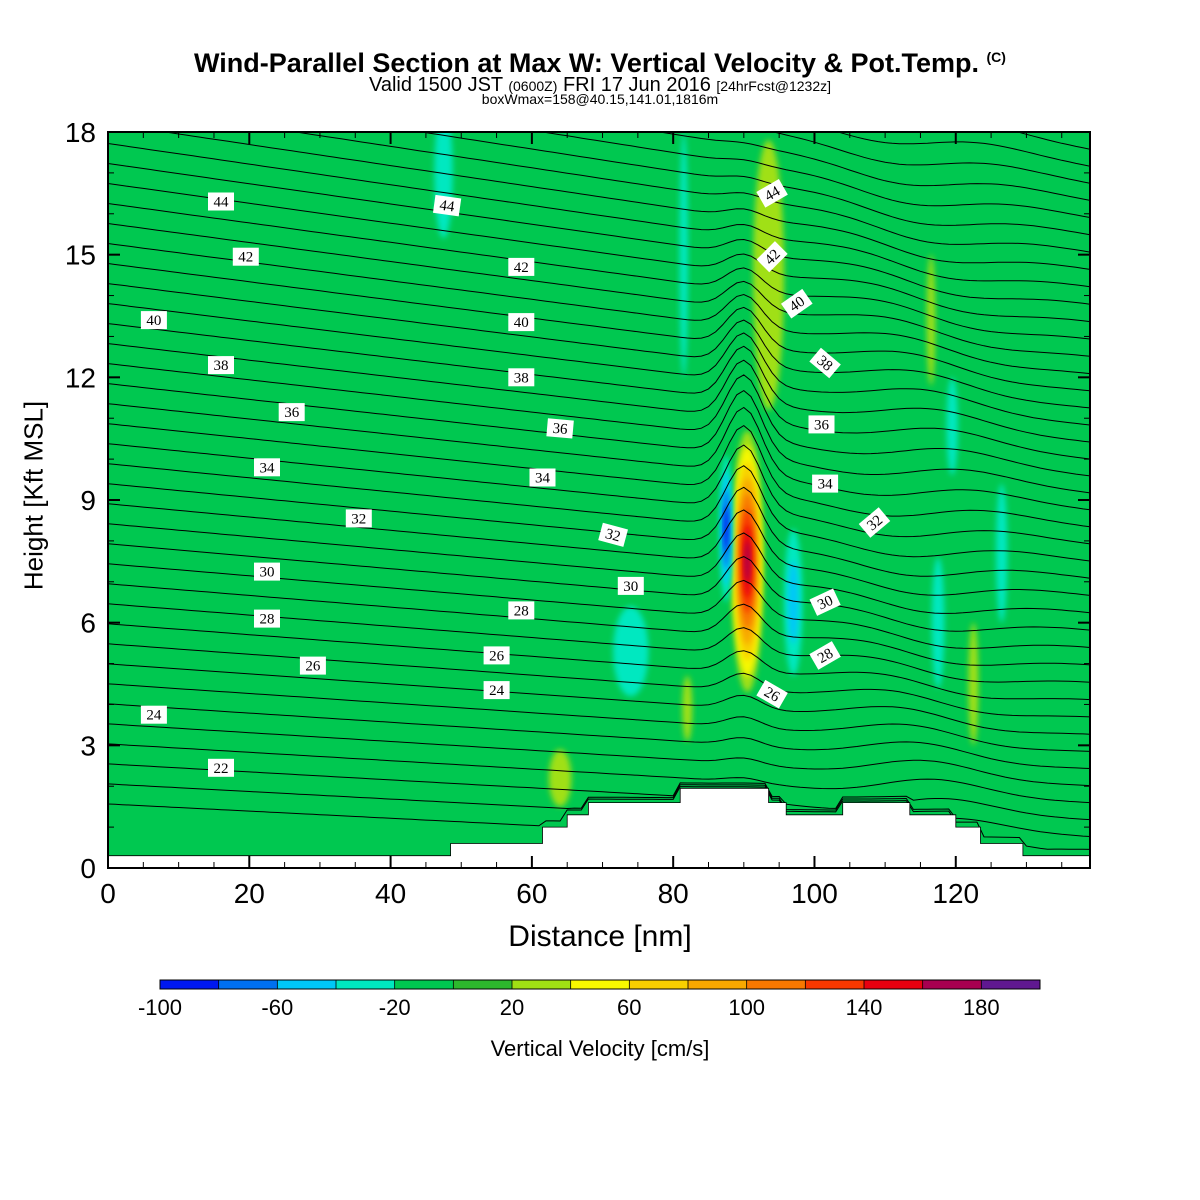 Image resolution: width=1200 pixels, height=1200 pixels. What do you see at coordinates (80, 132) in the screenshot?
I see `y-tick-label: 18` at bounding box center [80, 132].